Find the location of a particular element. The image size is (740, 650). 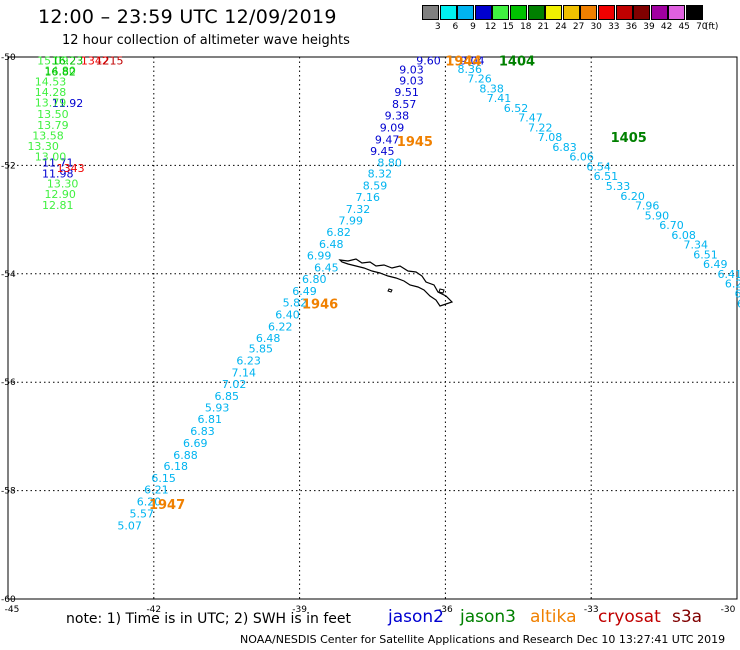

swh-value-label: 7.26 is located at coordinates (479, 79).